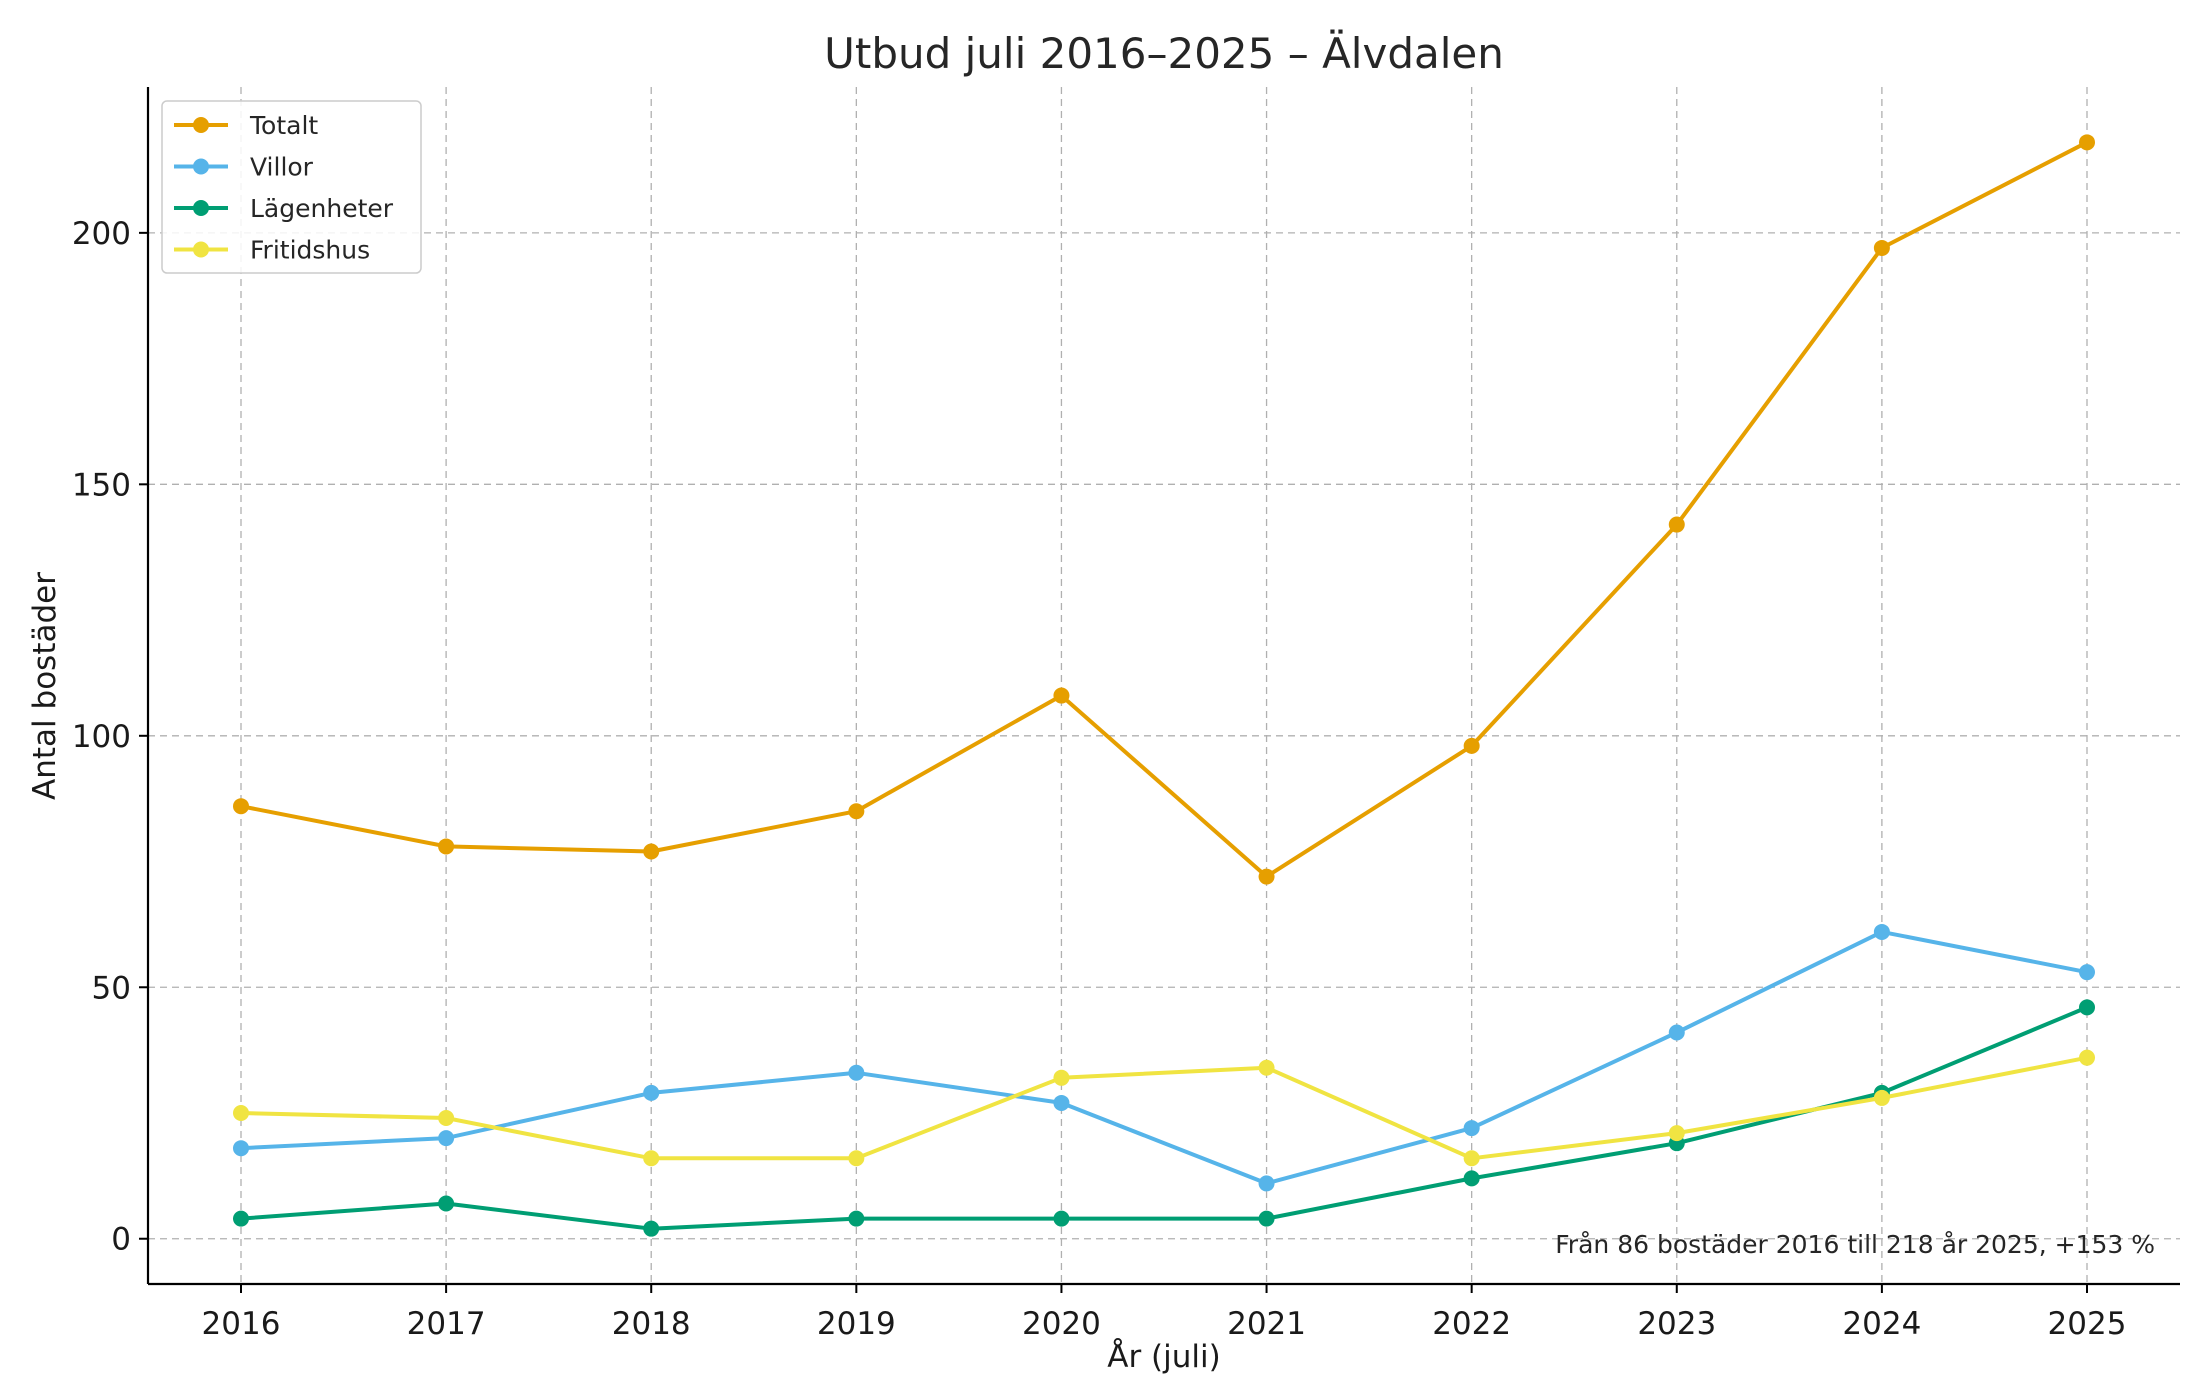 Image resolution: width=2200 pixels, height=1400 pixels. I want to click on legend-item: Fritidshus, so click(272, 250).